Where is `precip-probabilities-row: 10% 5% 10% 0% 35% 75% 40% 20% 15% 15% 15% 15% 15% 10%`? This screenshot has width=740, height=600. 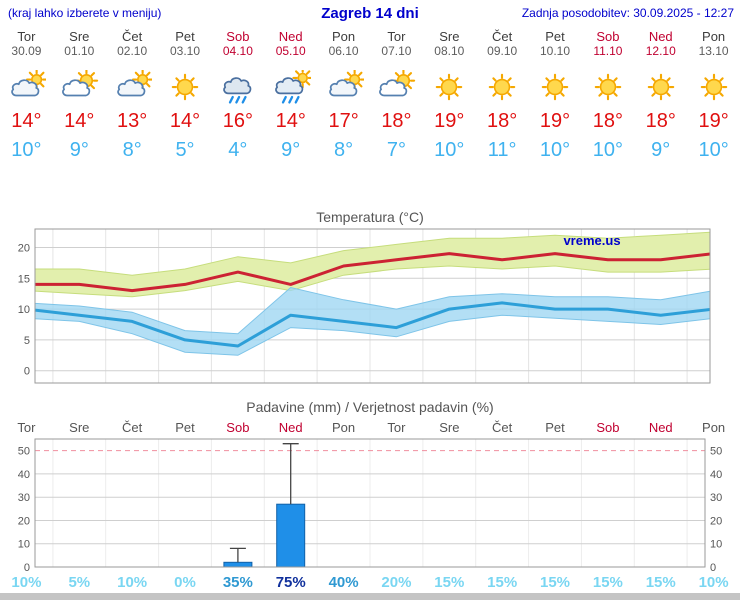
precip-probabilities-row: 10% 5% 10% 0% 35% 75% 40% 20% 15% 15% 15% 15% 15% 10% is located at coordinates (370, 582).